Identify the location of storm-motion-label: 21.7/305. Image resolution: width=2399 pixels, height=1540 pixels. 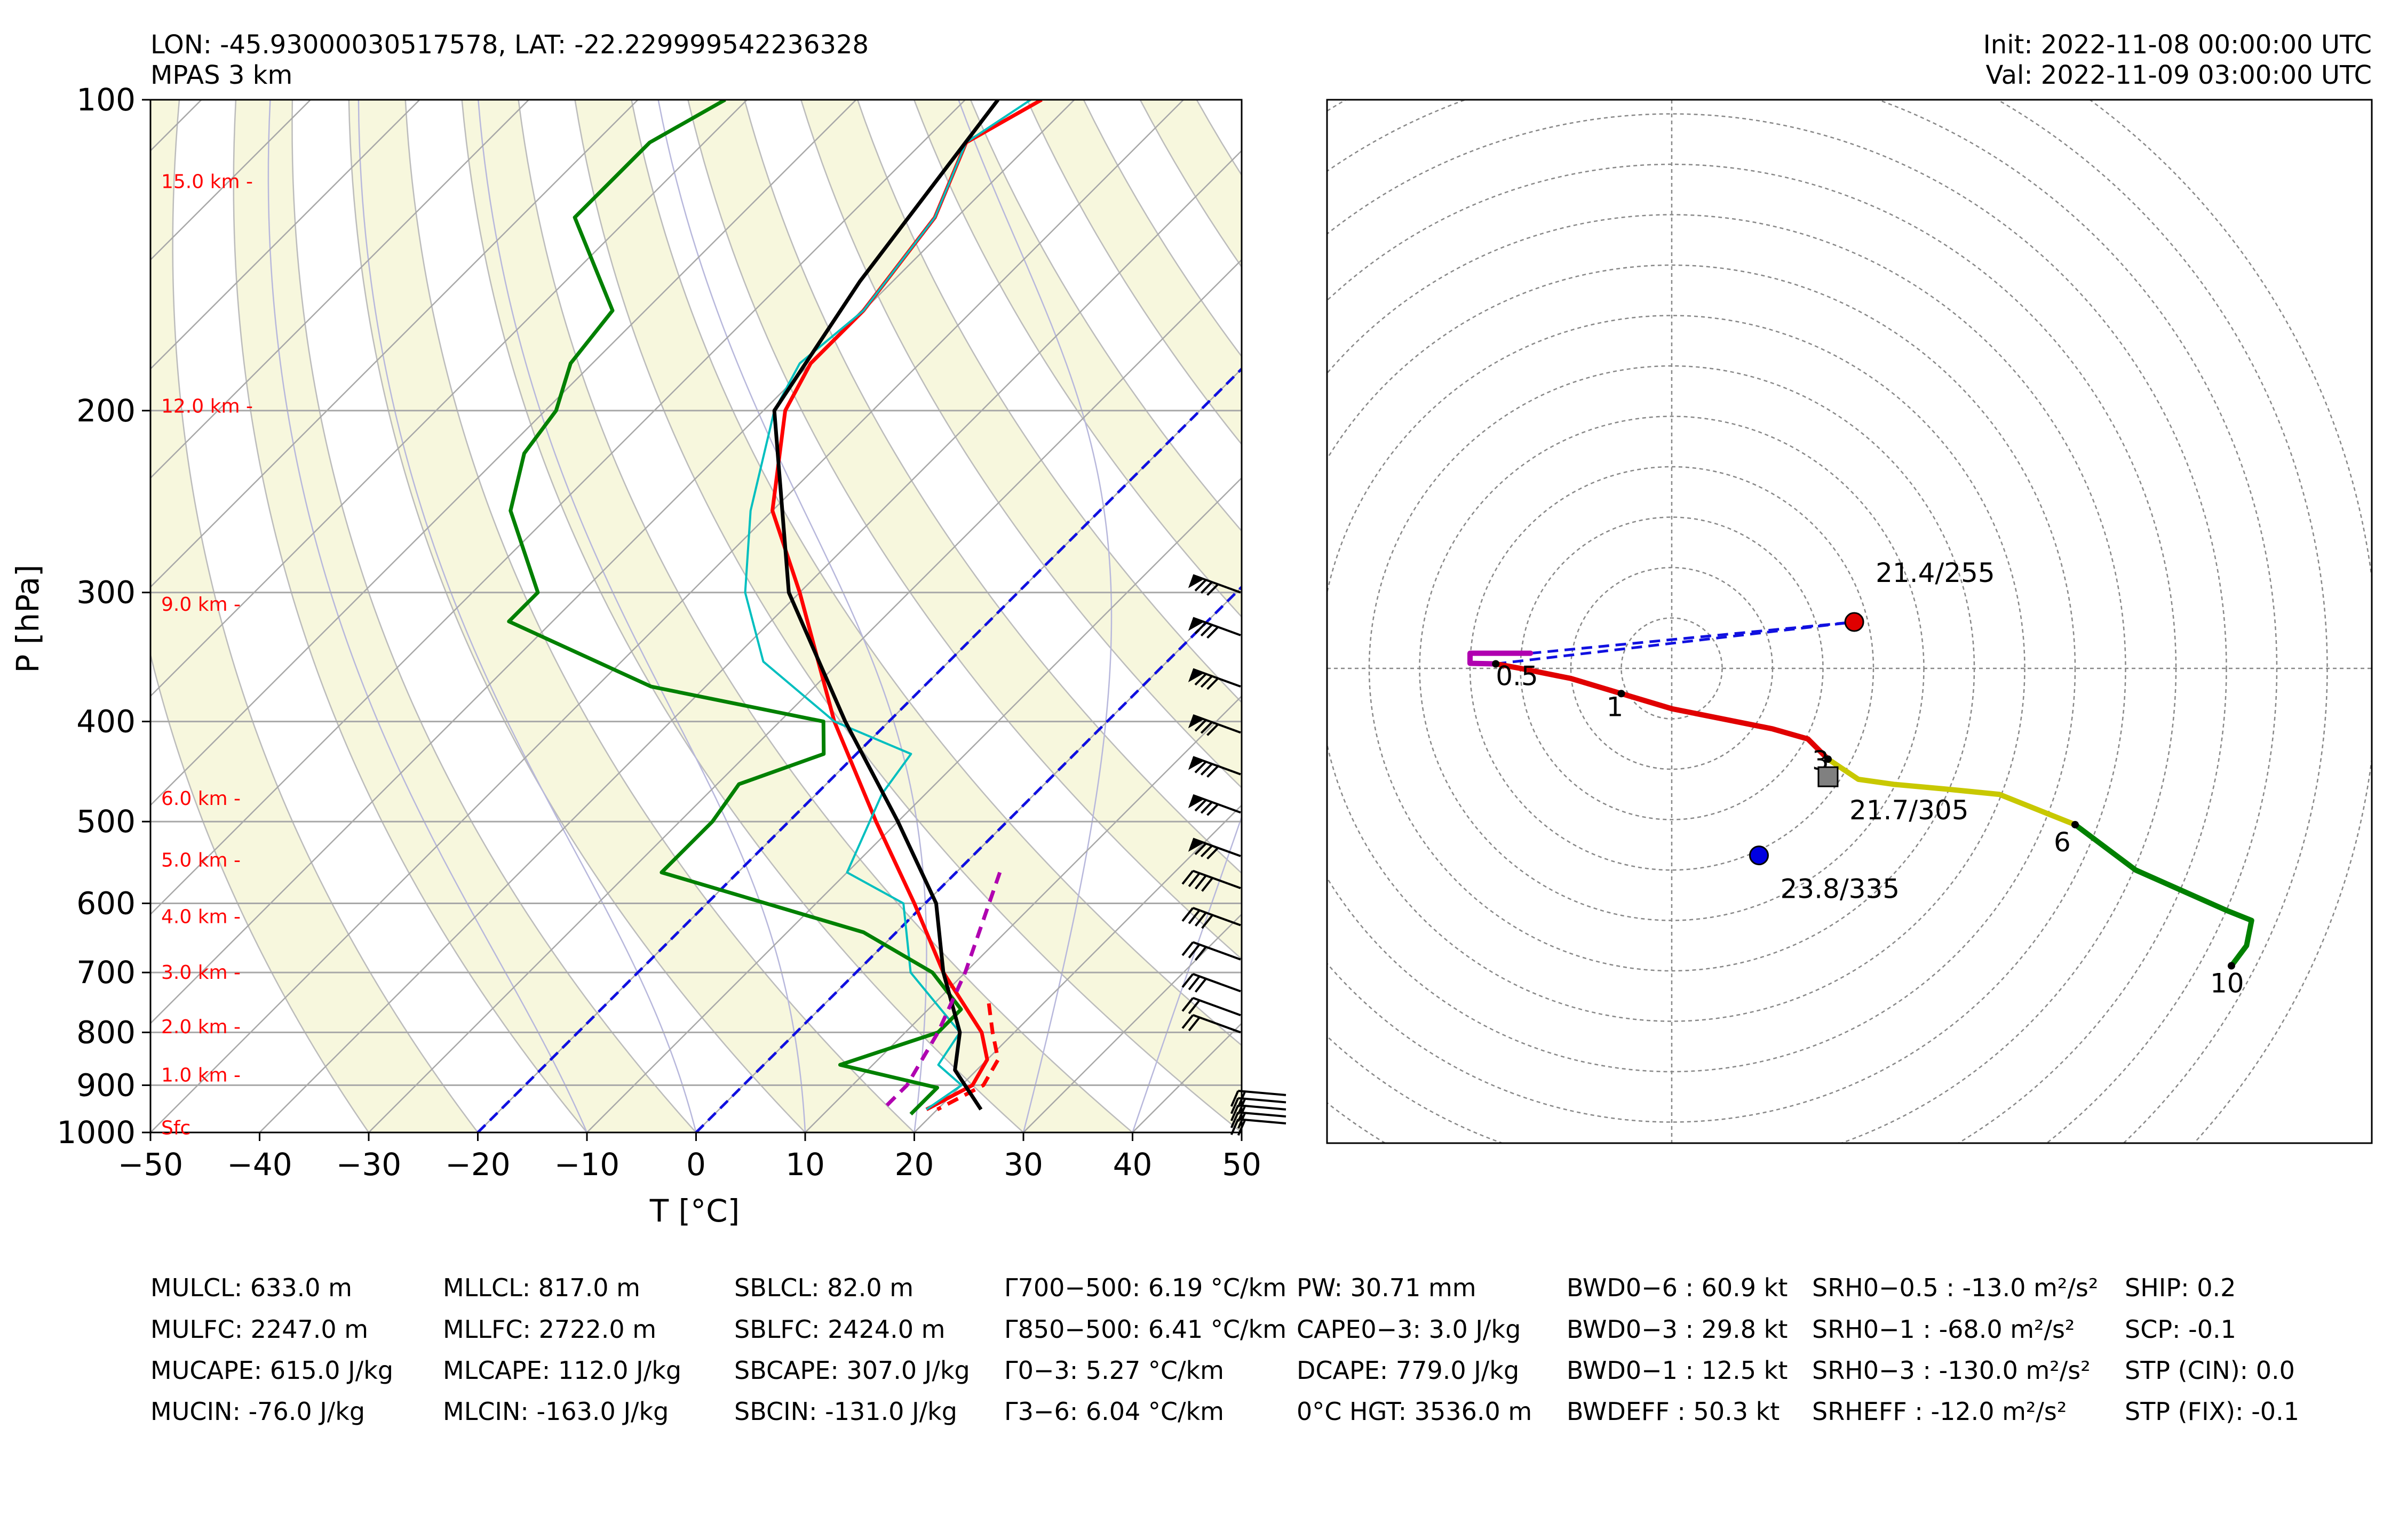
(1909, 810).